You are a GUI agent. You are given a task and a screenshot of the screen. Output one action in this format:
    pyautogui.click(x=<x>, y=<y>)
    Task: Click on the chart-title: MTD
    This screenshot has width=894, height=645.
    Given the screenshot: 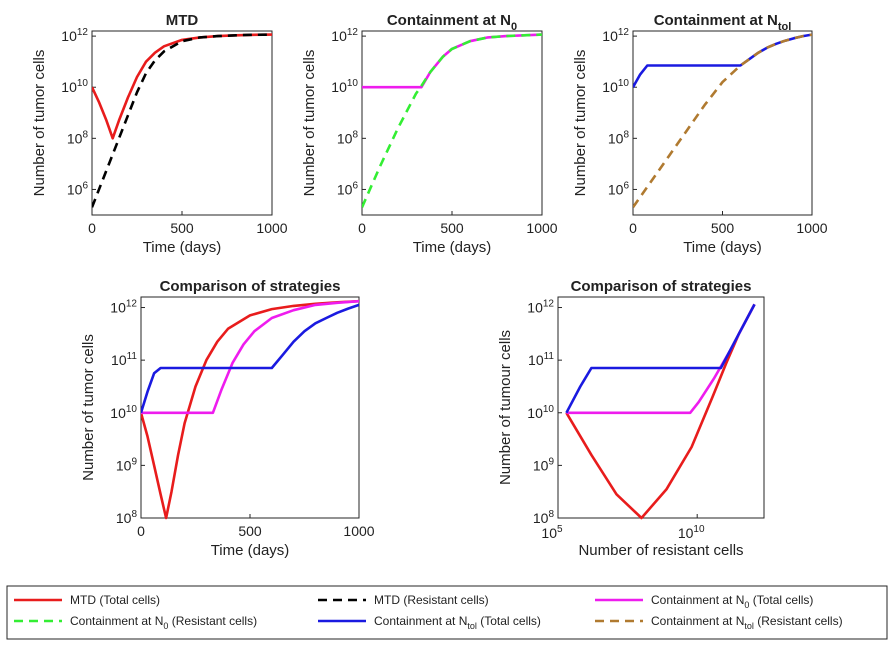 What is the action you would take?
    pyautogui.click(x=182, y=20)
    